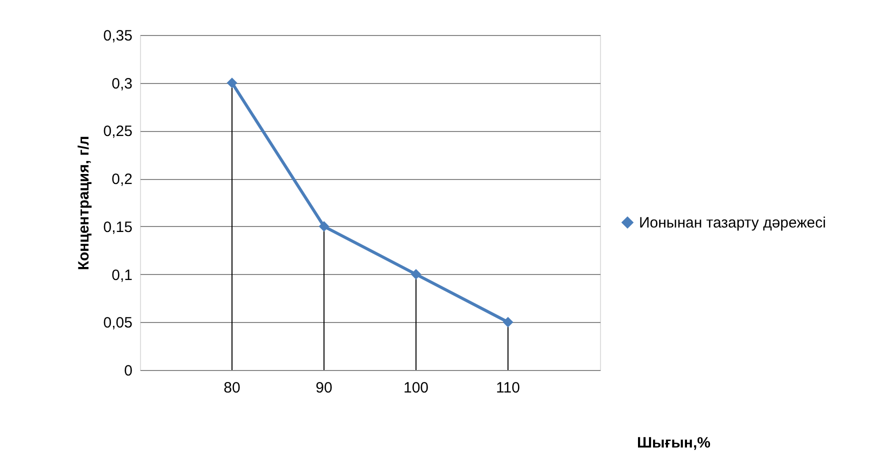 The width and height of the screenshot is (879, 461). What do you see at coordinates (117, 36) in the screenshot?
I see `y-tick-label: 0,35` at bounding box center [117, 36].